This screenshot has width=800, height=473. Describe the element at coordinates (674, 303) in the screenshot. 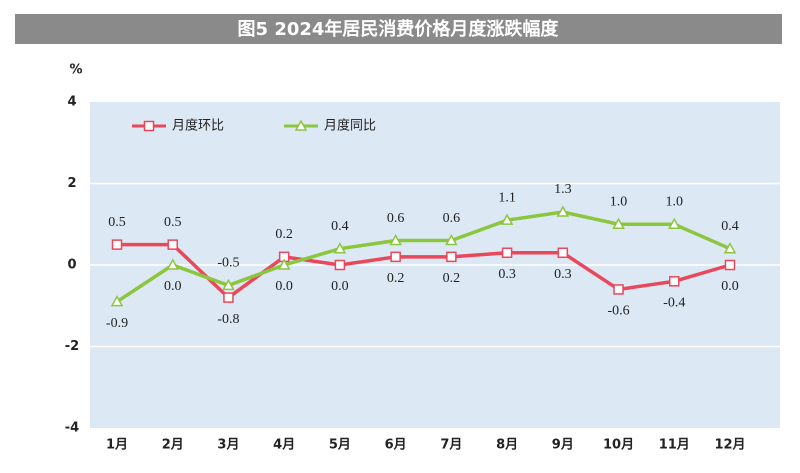

I see `value-label: -0.4` at that location.